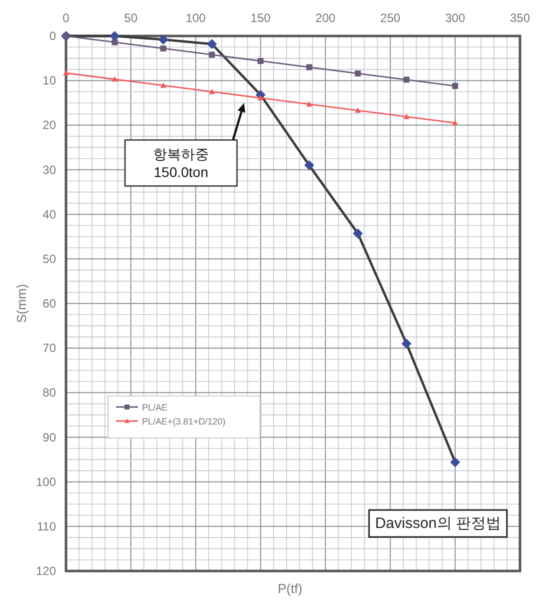 Image resolution: width=536 pixels, height=602 pixels. I want to click on y-tick-label: 0, so click(52, 36).